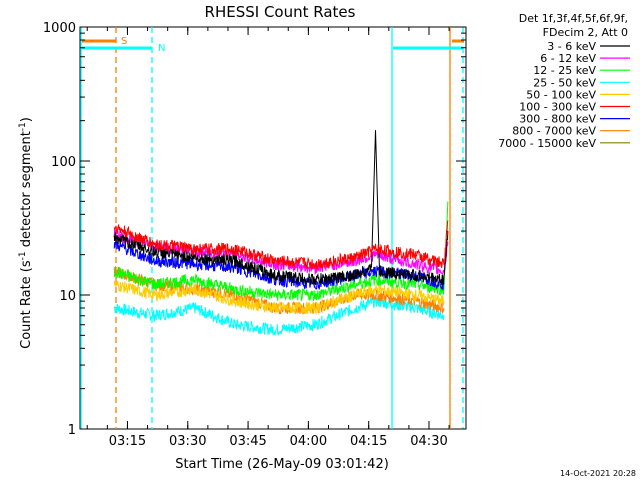 The height and width of the screenshot is (480, 640). I want to click on legend-label: 25 - 50 keV, so click(564, 82).